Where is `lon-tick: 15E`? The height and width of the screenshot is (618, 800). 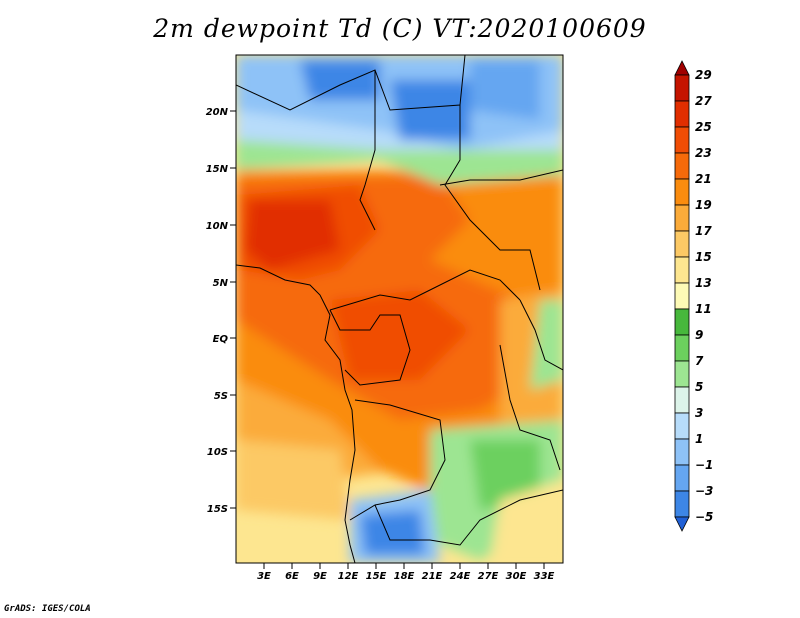 lon-tick: 15E is located at coordinates (376, 572).